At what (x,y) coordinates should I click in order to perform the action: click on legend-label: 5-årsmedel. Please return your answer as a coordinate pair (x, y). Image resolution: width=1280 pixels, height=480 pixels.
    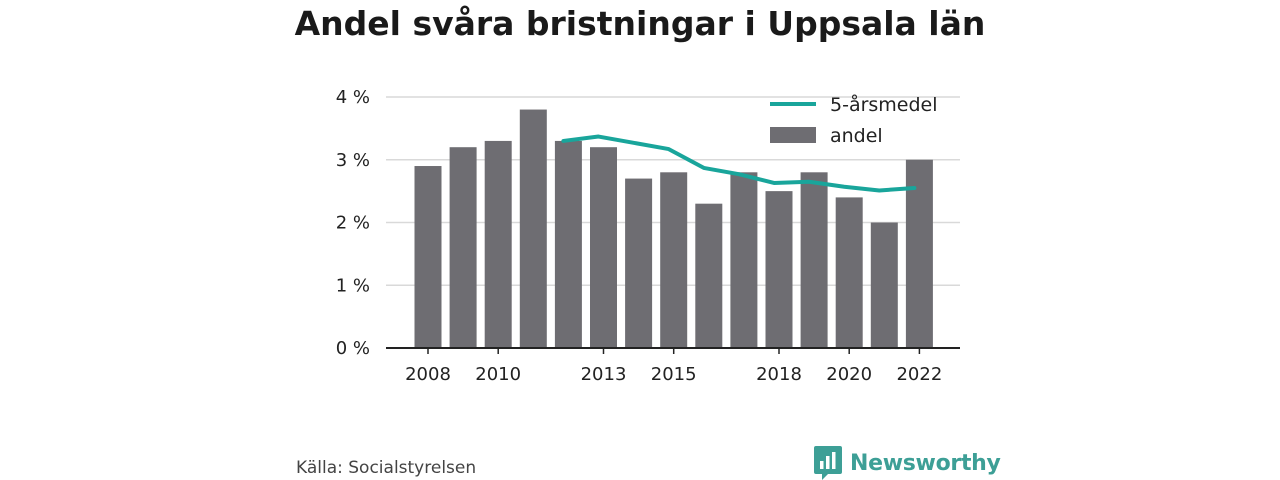
    Looking at the image, I should click on (884, 104).